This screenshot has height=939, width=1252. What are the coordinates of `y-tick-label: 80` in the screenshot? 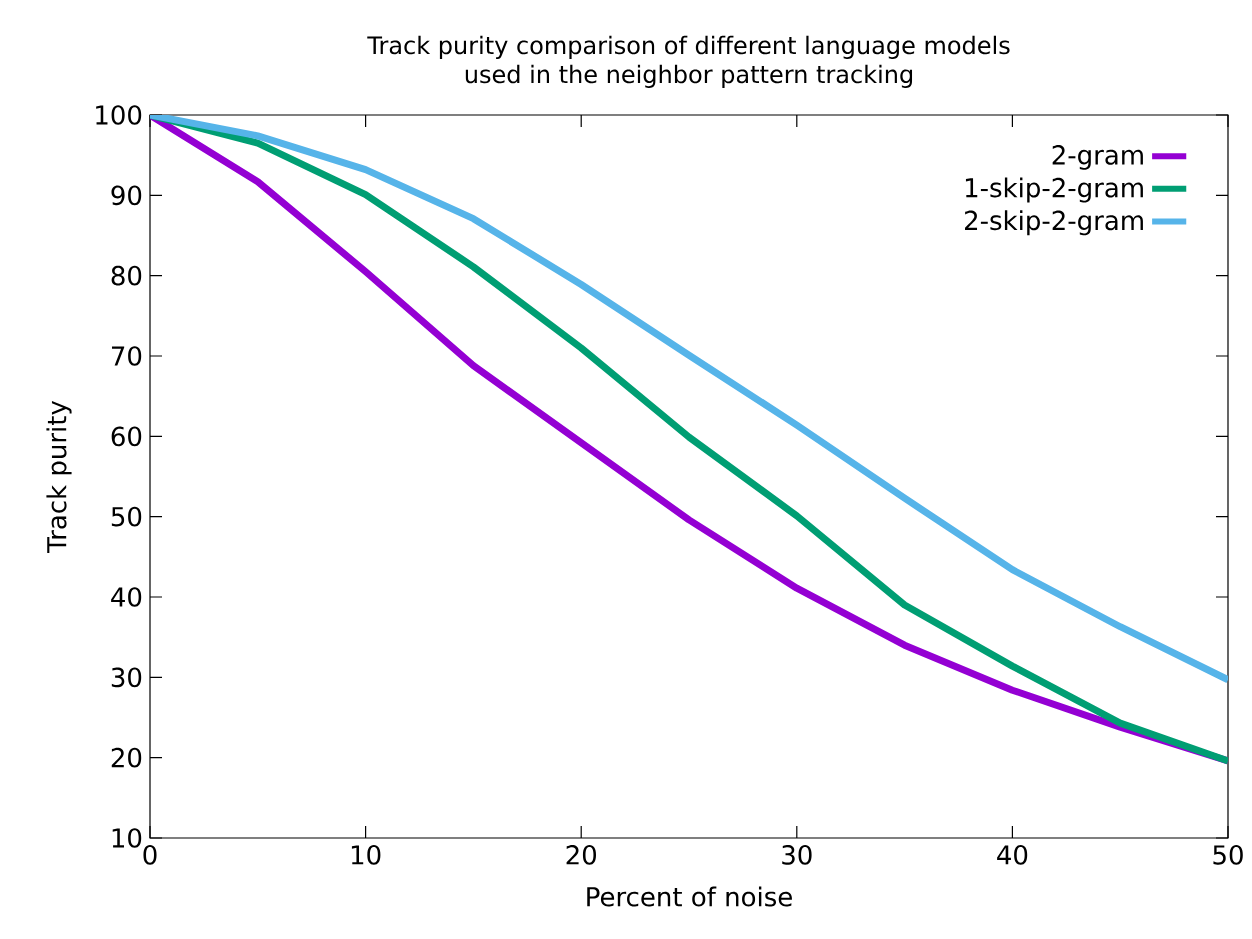 It's located at (126, 275).